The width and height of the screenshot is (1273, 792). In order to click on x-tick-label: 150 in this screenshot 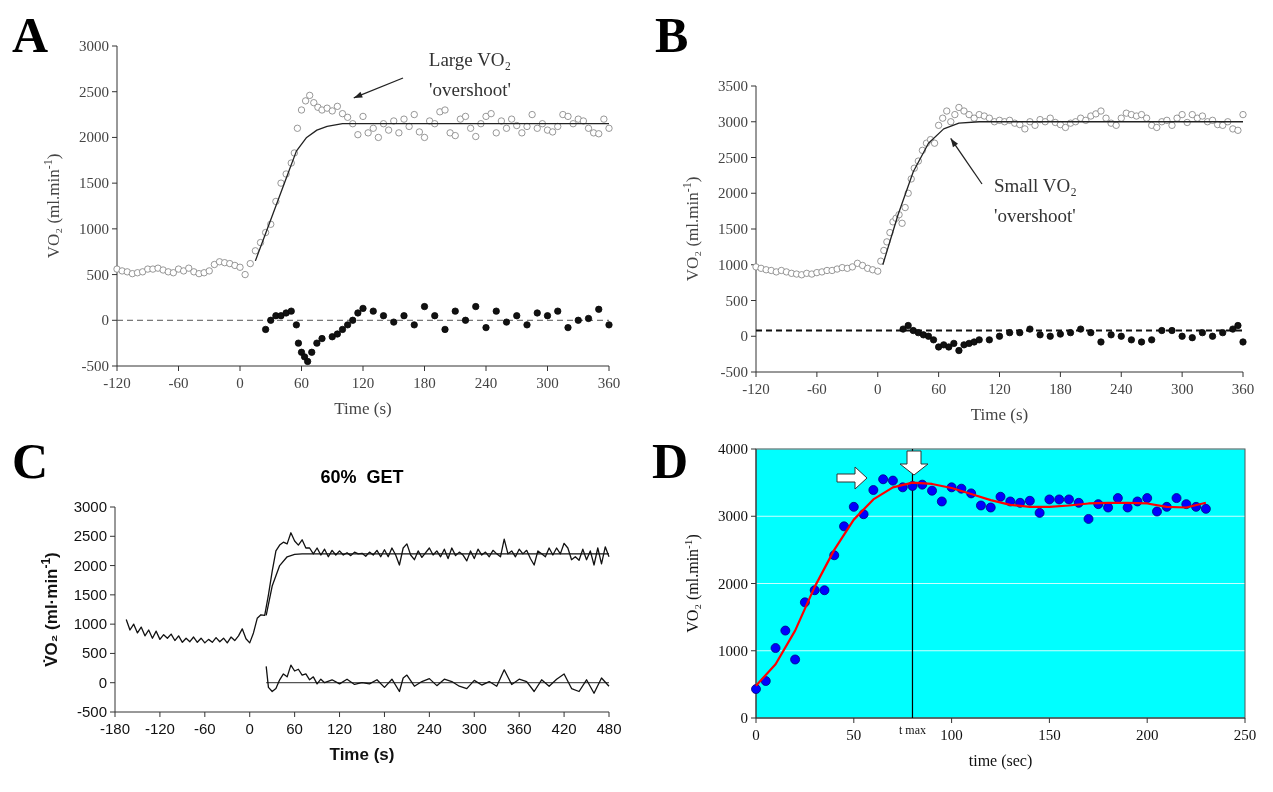, I will do `click(1049, 735)`.